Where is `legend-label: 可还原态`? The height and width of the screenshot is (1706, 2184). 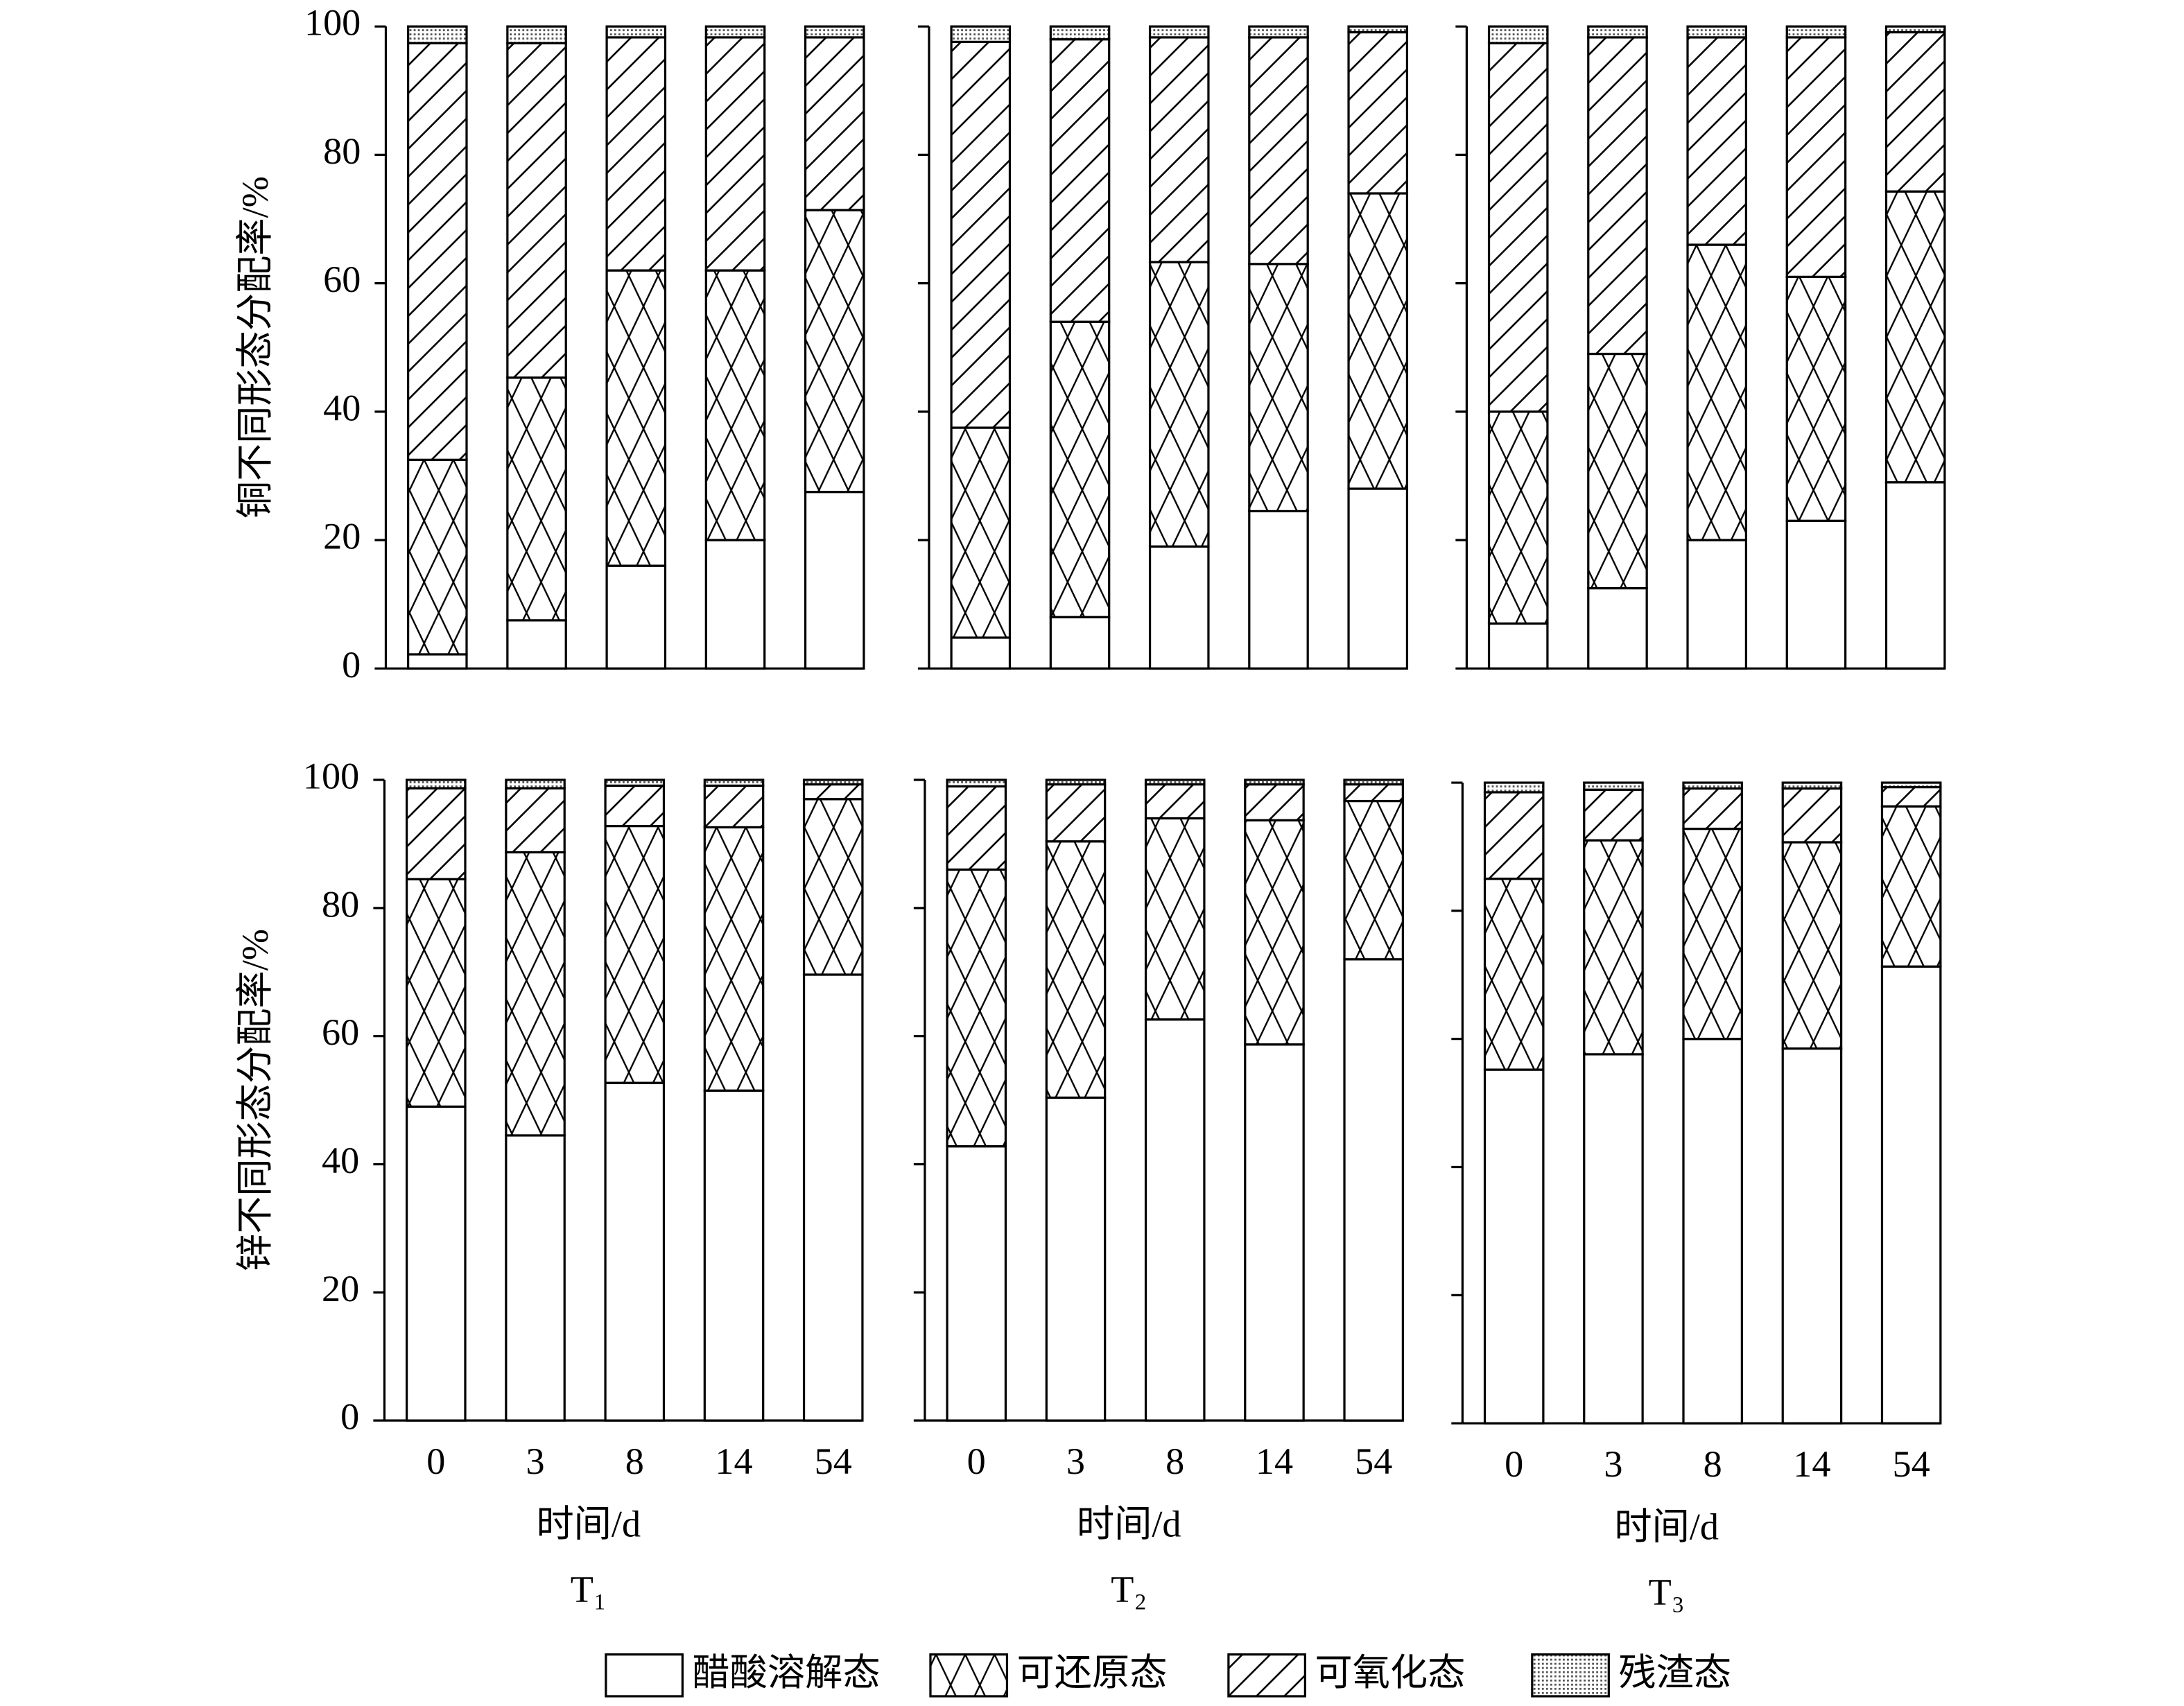
legend-label: 可还原态 is located at coordinates (1092, 1673).